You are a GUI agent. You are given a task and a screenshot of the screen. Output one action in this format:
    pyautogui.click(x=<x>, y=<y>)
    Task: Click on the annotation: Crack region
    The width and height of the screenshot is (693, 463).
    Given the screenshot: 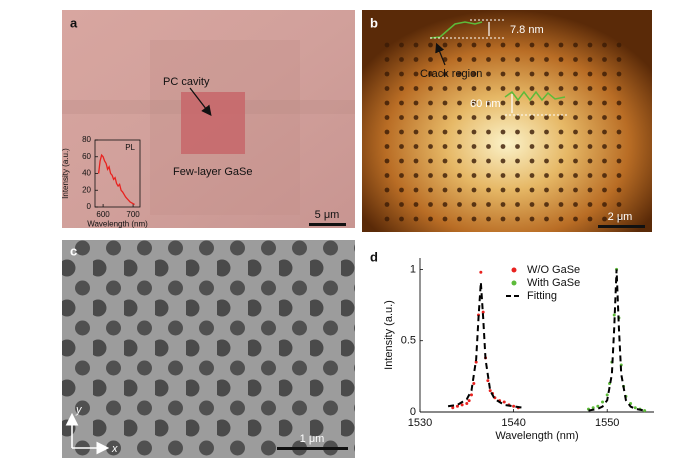 What is the action you would take?
    pyautogui.click(x=451, y=74)
    